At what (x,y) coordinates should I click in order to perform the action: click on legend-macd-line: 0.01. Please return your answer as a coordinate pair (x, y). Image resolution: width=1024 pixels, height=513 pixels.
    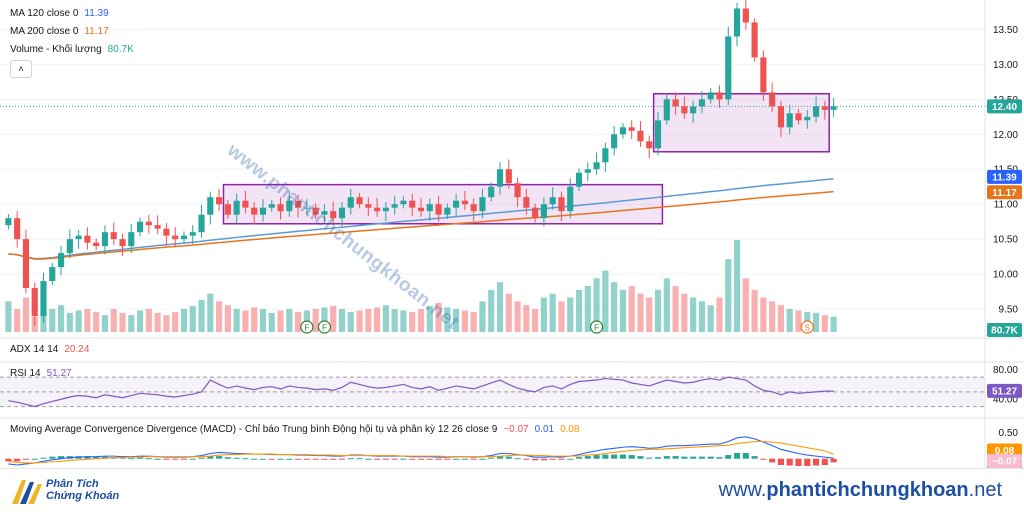
    Looking at the image, I should click on (544, 429).